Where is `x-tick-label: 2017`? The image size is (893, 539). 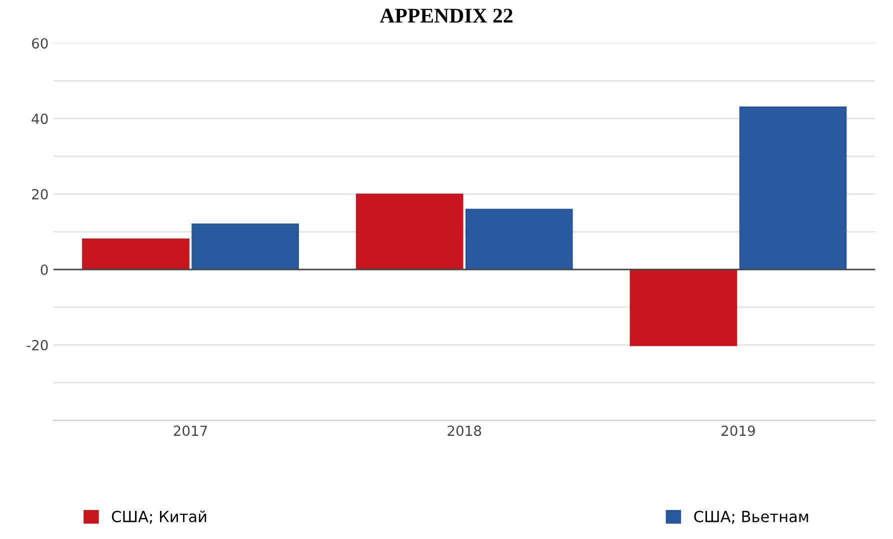
x-tick-label: 2017 is located at coordinates (190, 431).